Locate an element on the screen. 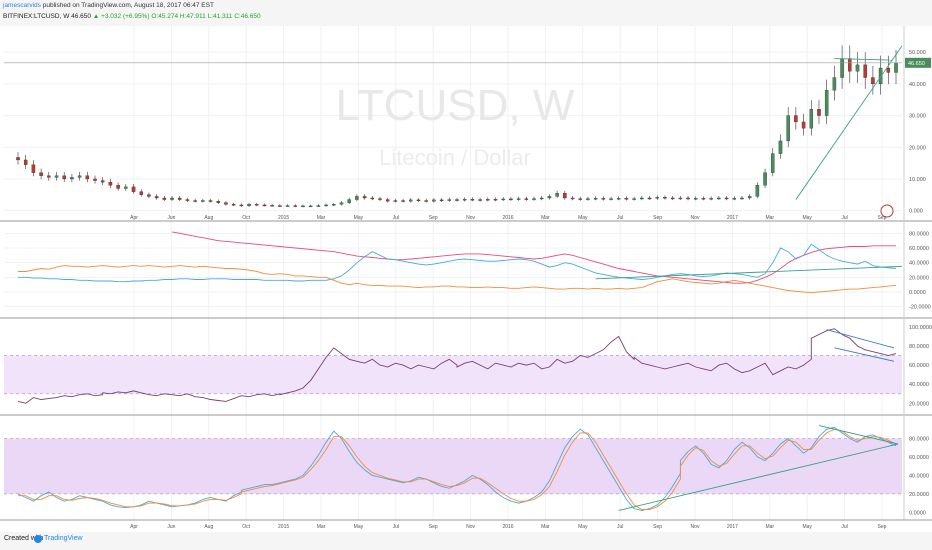 The height and width of the screenshot is (550, 932). ohlc-values: O:45.274 H:47.911 L:41.311 C:46.650 is located at coordinates (206, 16).